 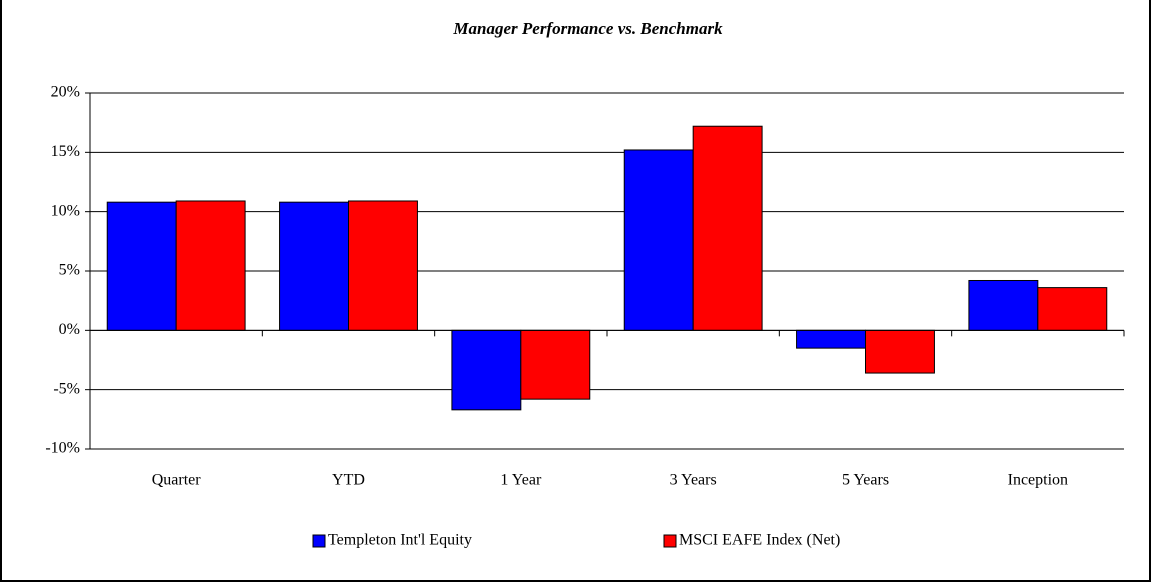 I want to click on y-tick-label: 0%, so click(x=69, y=329).